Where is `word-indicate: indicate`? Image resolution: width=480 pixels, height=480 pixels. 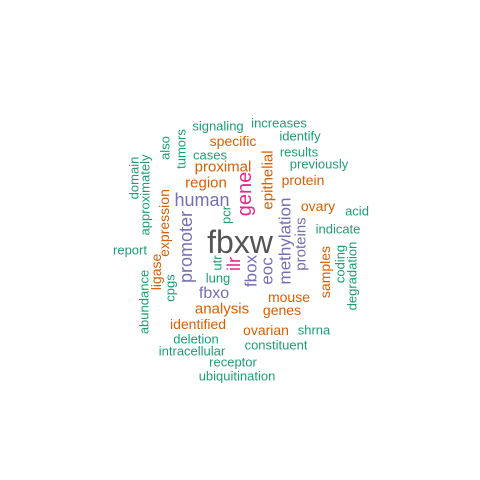 word-indicate: indicate is located at coordinates (338, 229).